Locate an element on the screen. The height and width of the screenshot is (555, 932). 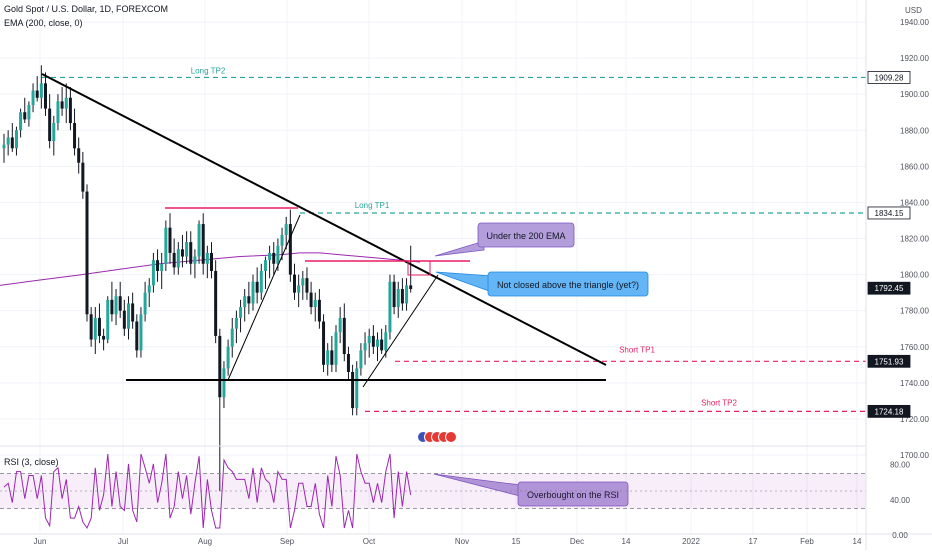
time-tick-label: Oct is located at coordinates (369, 541).